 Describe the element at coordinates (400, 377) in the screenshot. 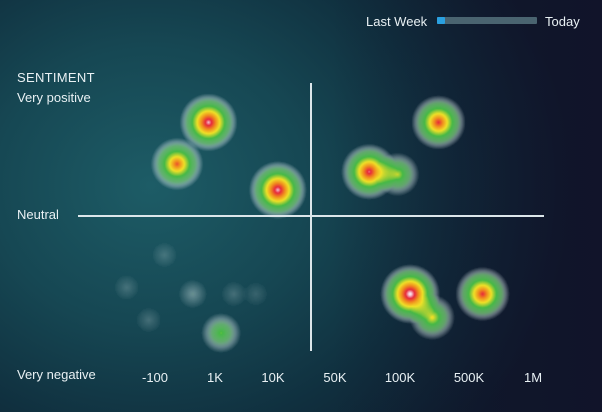

I see `x-tick-label: 100K` at that location.